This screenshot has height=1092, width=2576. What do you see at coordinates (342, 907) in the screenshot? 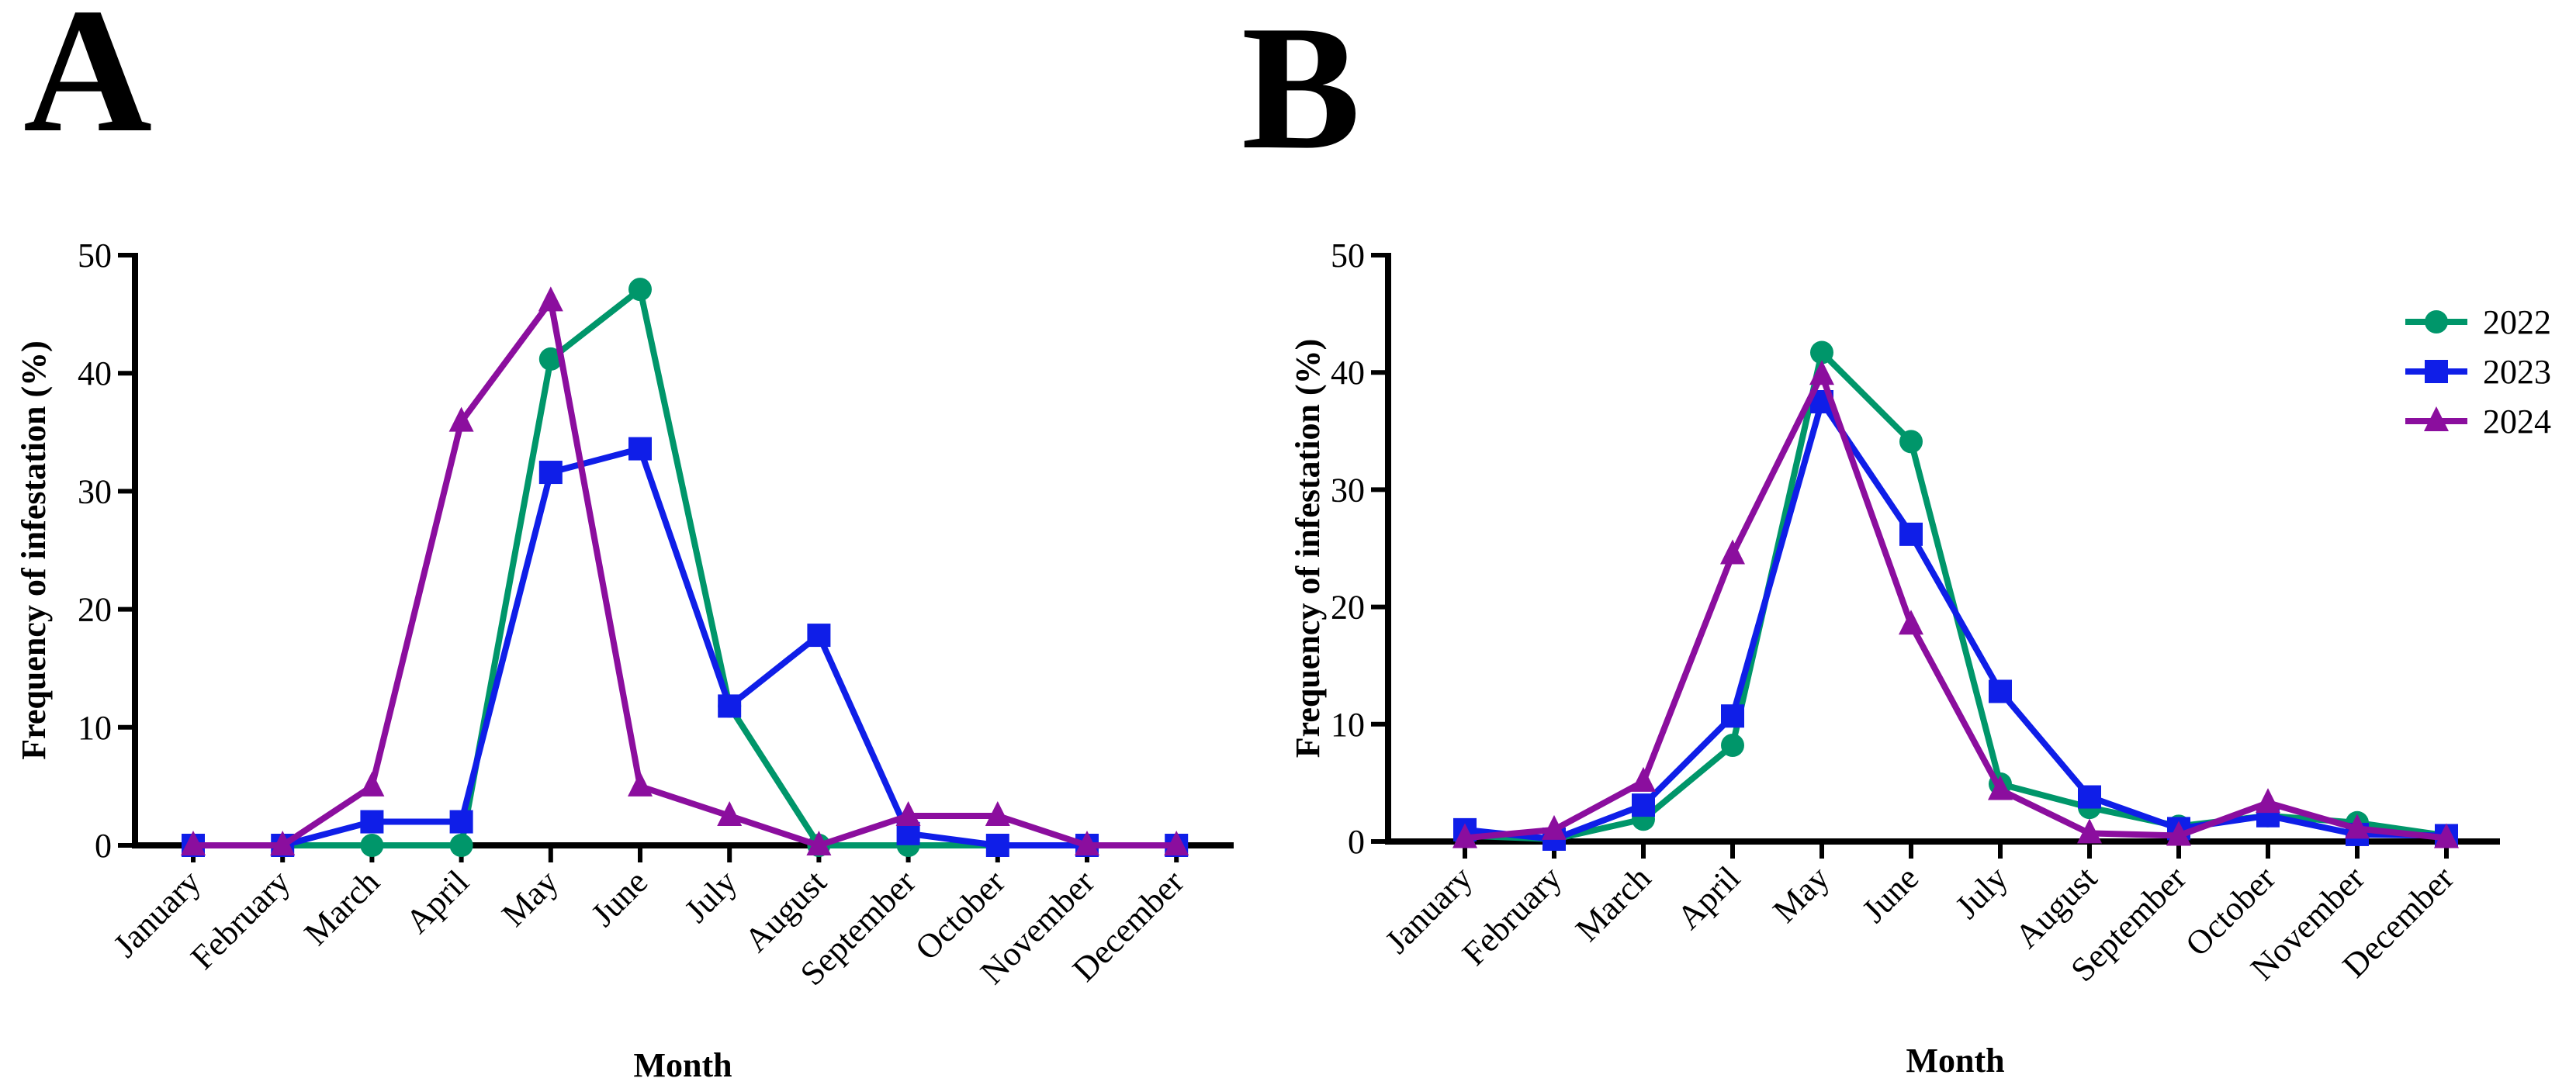
I see `panel-a-xtick-label-march: March` at bounding box center [342, 907].